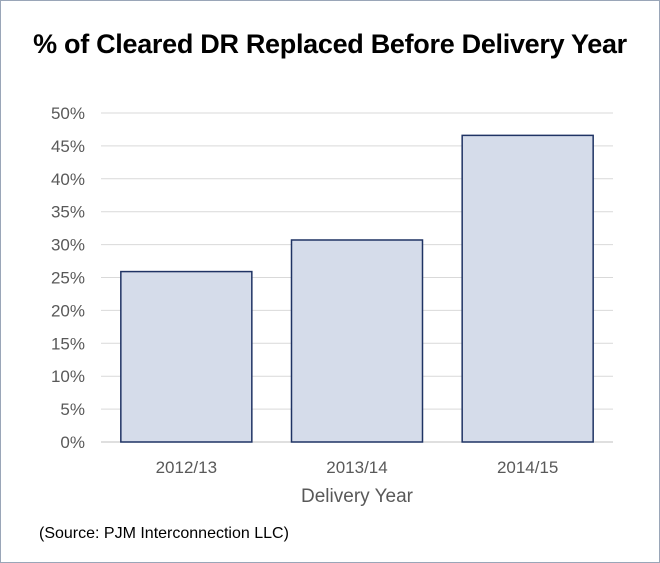  Describe the element at coordinates (72, 442) in the screenshot. I see `y-tick-label: 0%` at that location.